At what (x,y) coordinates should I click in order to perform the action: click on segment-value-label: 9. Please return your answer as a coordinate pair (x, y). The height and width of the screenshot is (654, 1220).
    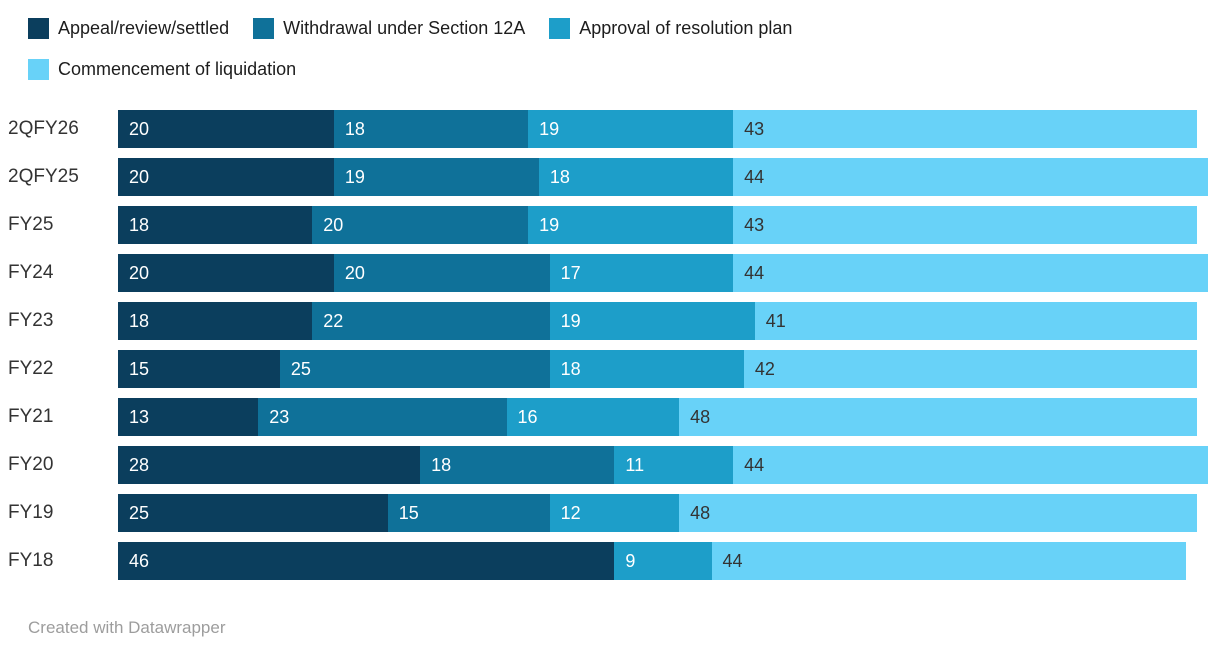
    Looking at the image, I should click on (630, 560).